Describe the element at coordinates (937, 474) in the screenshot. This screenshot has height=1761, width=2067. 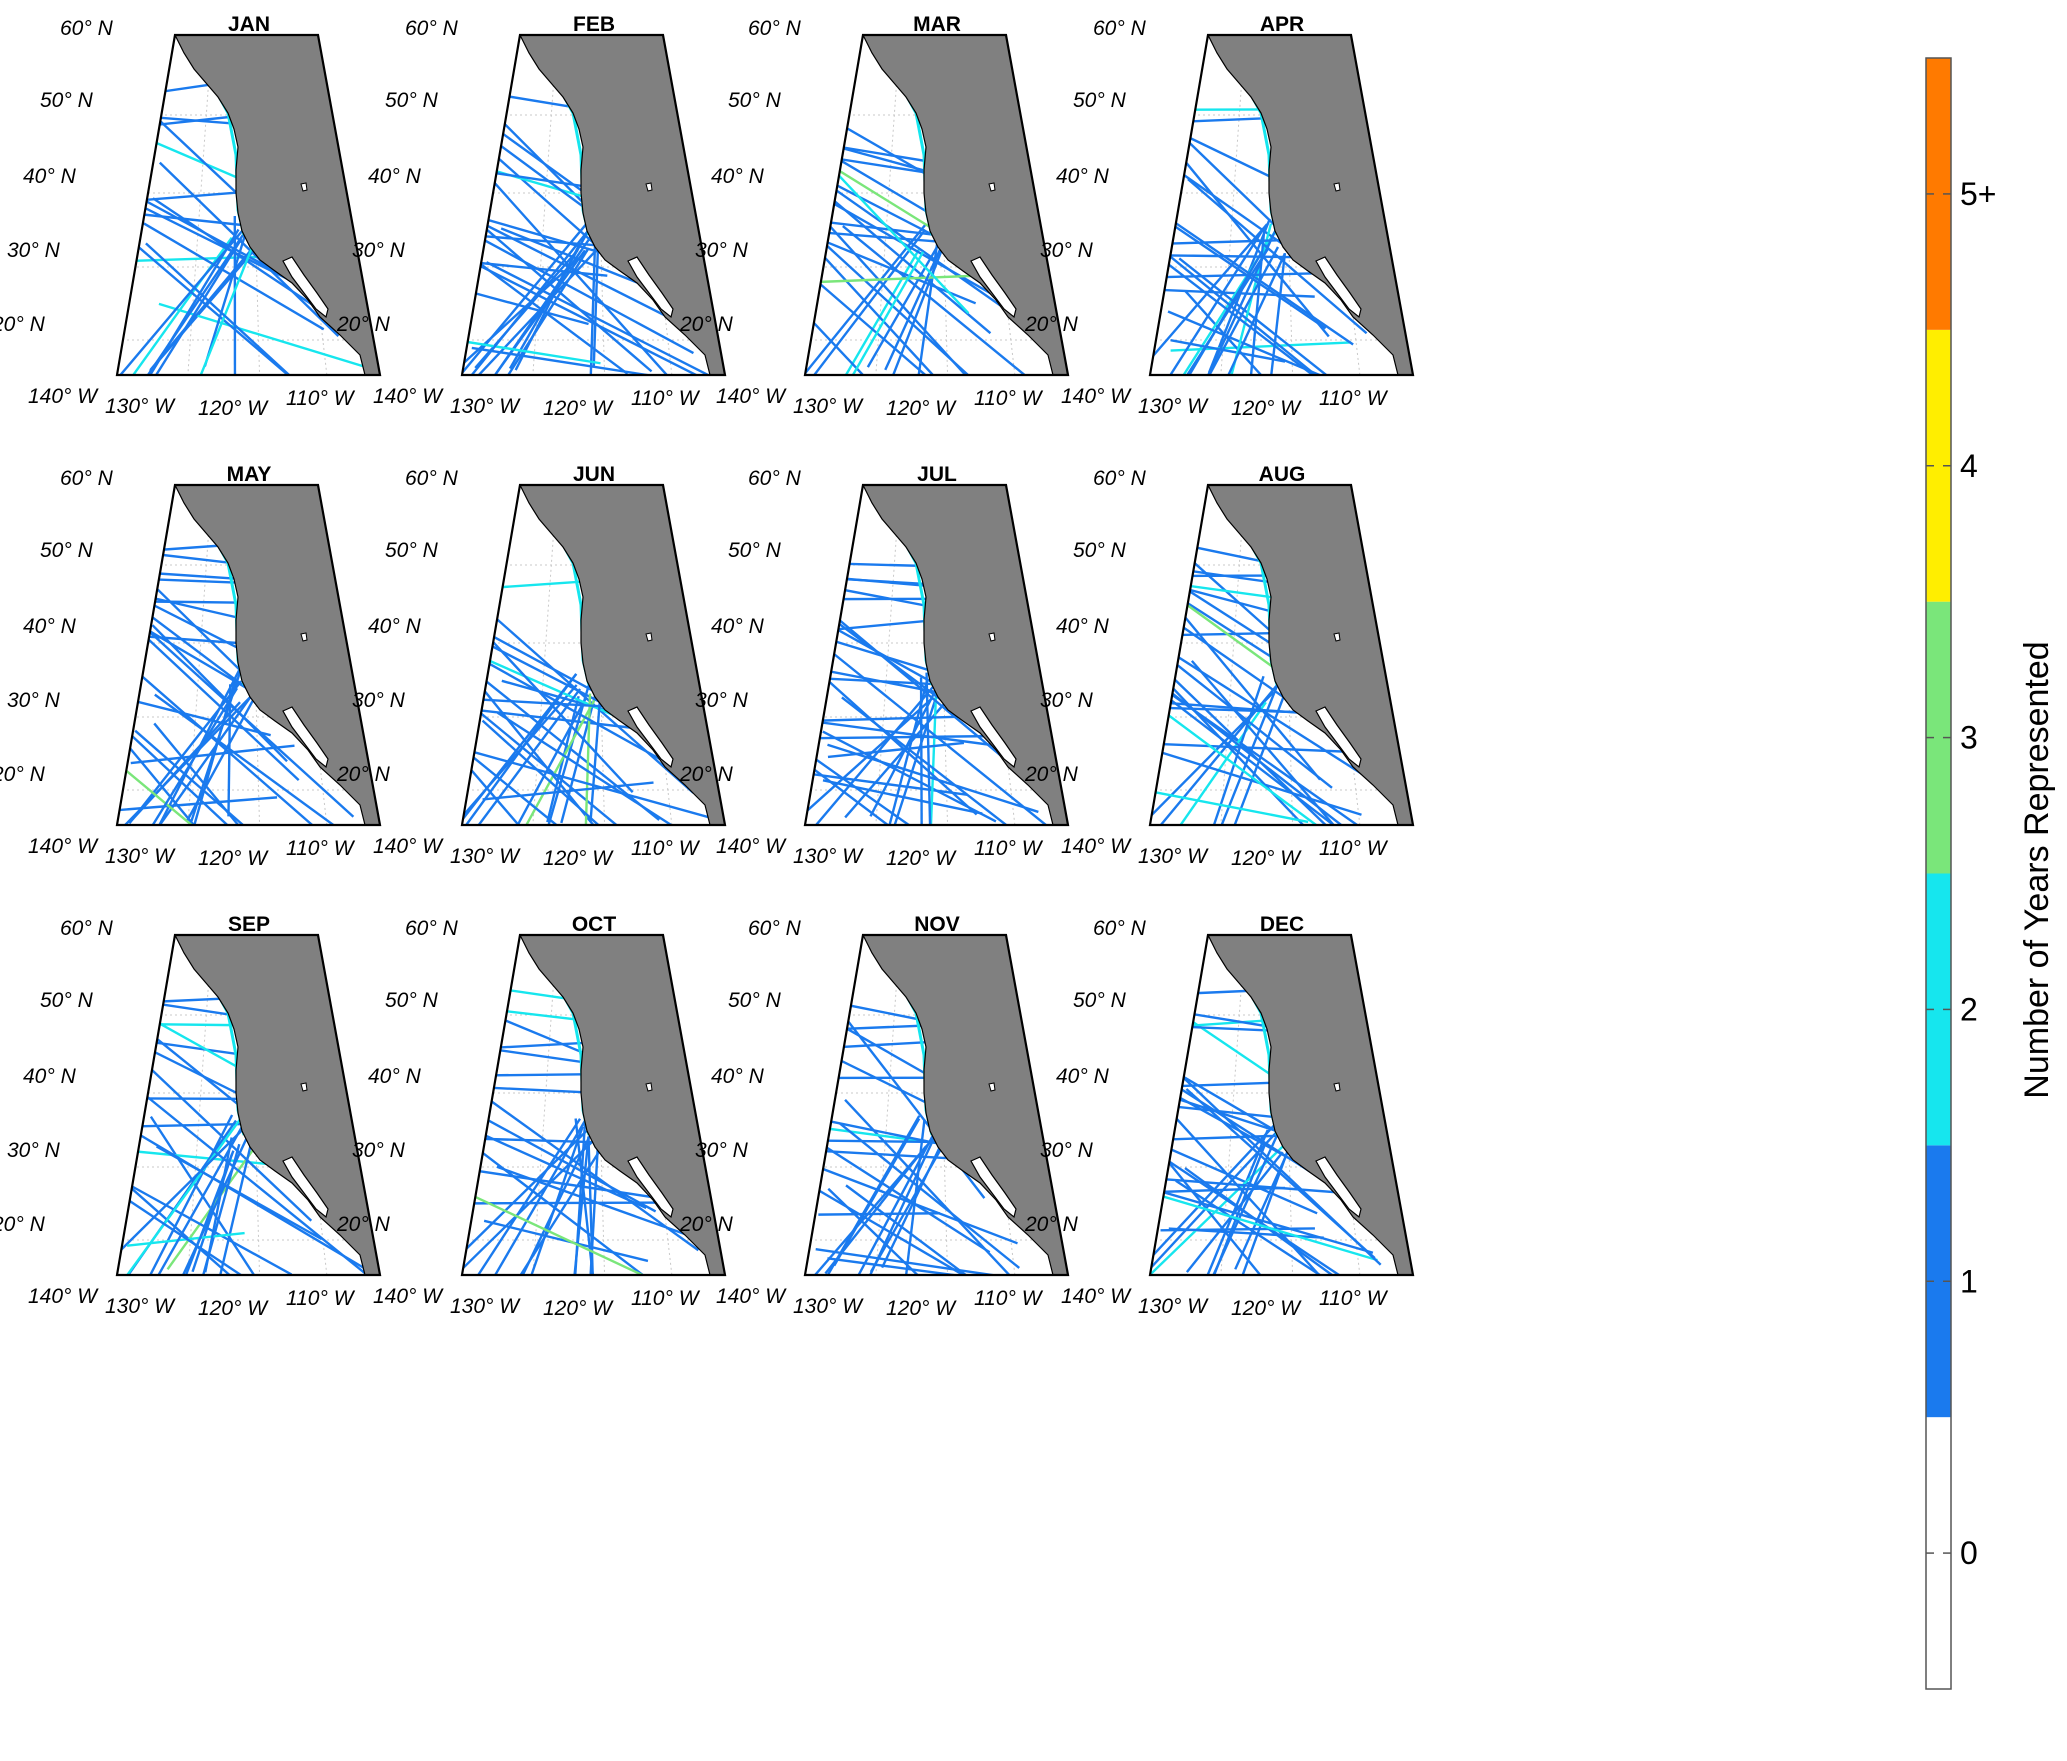
I see `month-title: JUL` at that location.